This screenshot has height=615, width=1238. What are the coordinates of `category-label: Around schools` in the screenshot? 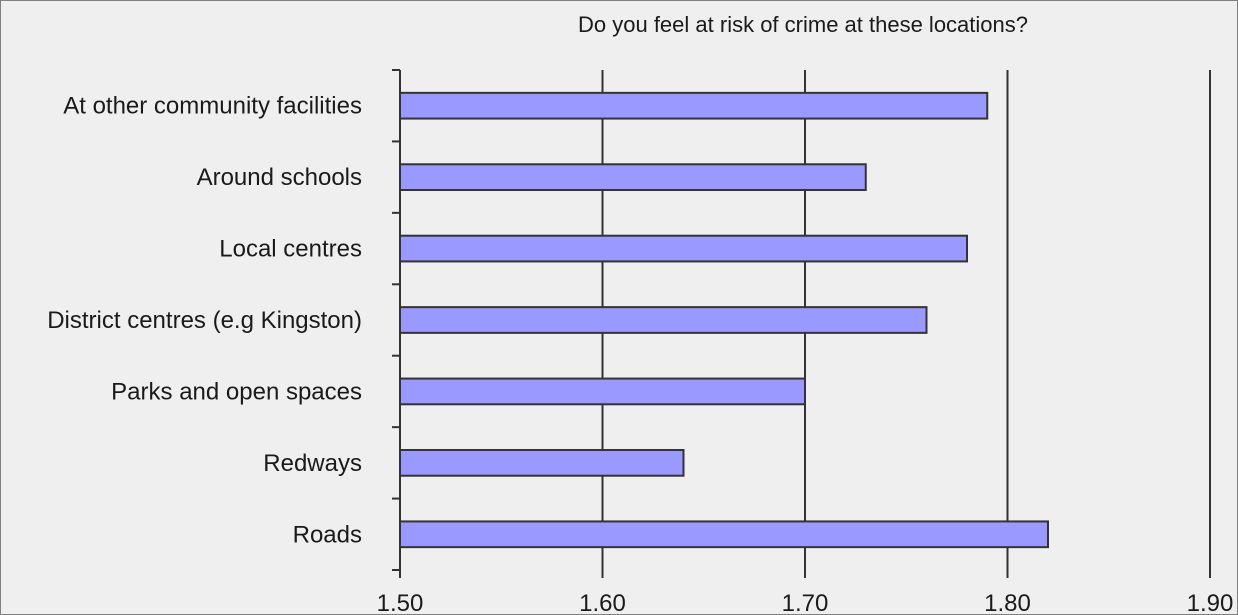 It's located at (279, 177).